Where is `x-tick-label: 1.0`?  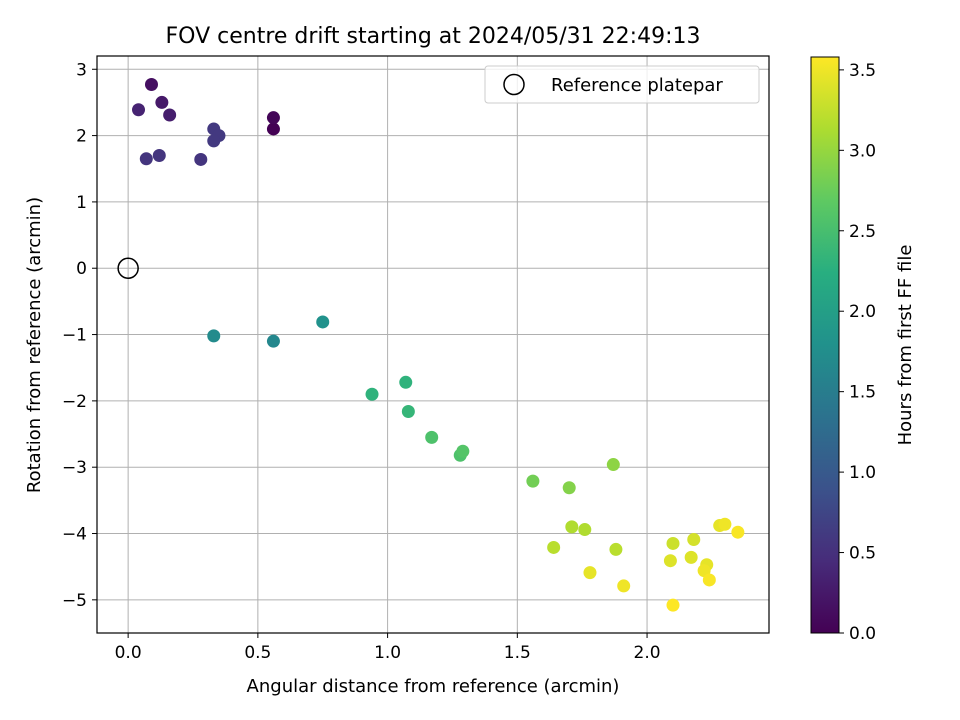
x-tick-label: 1.0 is located at coordinates (387, 653).